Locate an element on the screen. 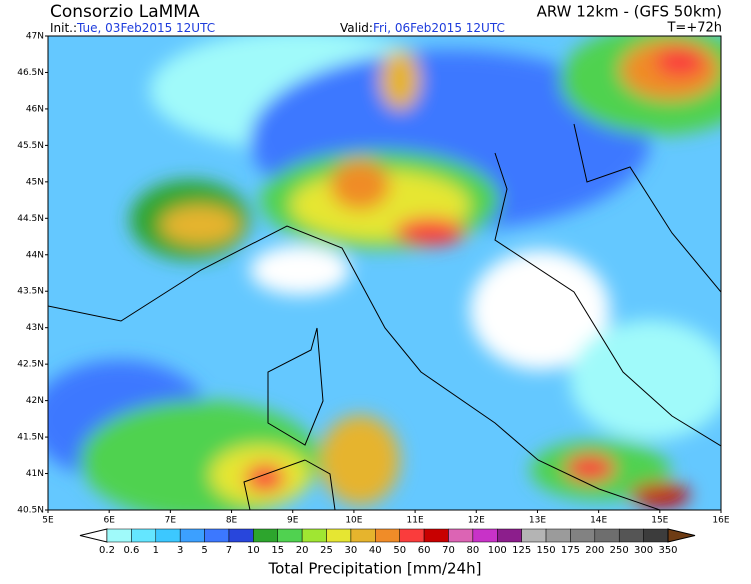  y-tick-label: 46N is located at coordinates (35, 109).